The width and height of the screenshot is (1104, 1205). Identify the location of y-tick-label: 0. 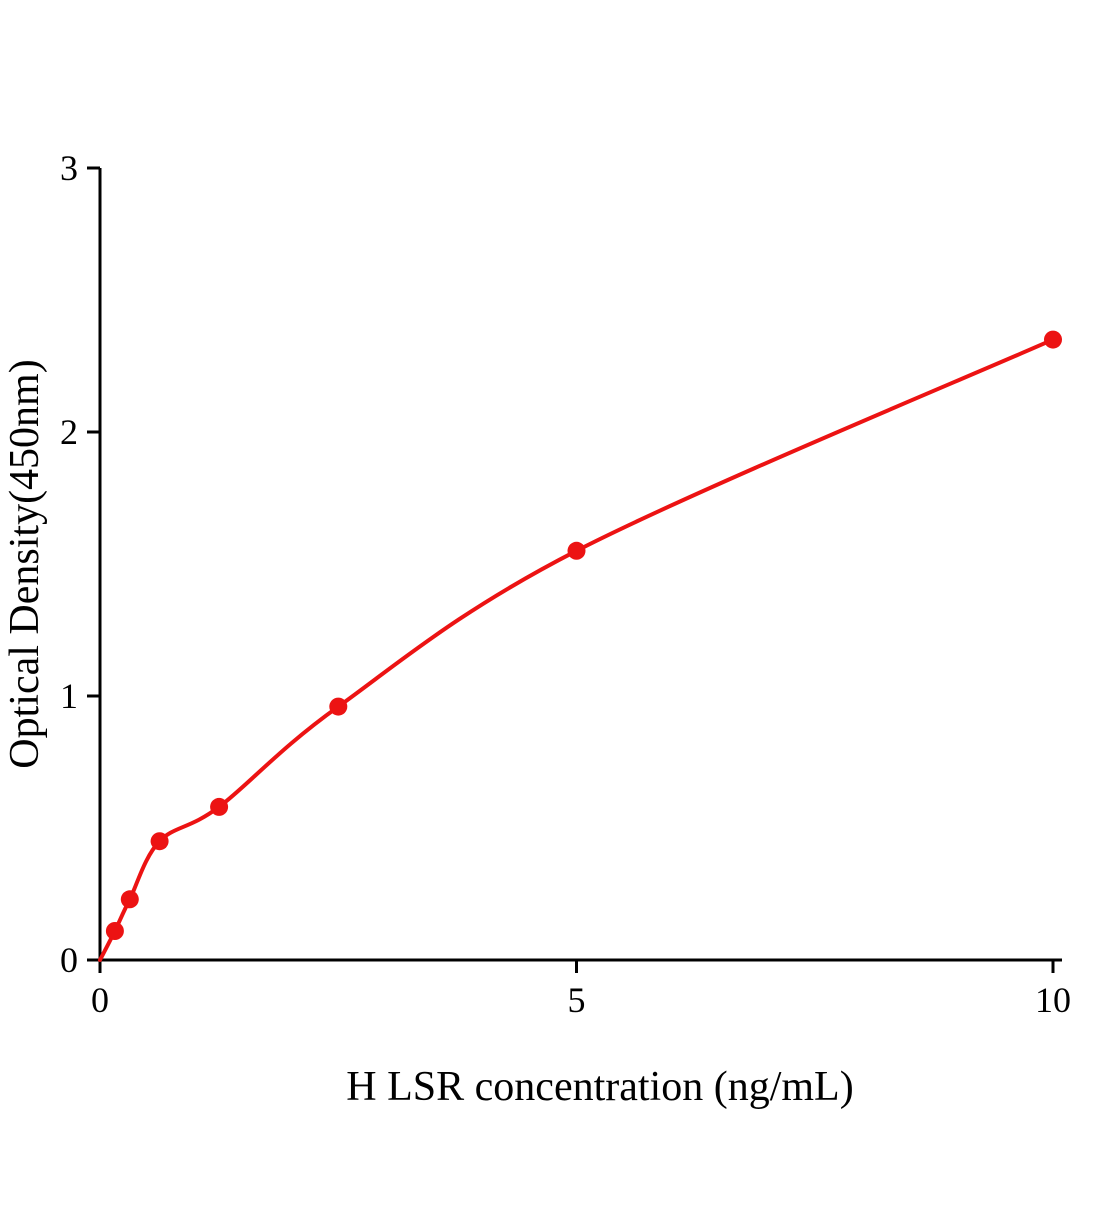
(69, 960).